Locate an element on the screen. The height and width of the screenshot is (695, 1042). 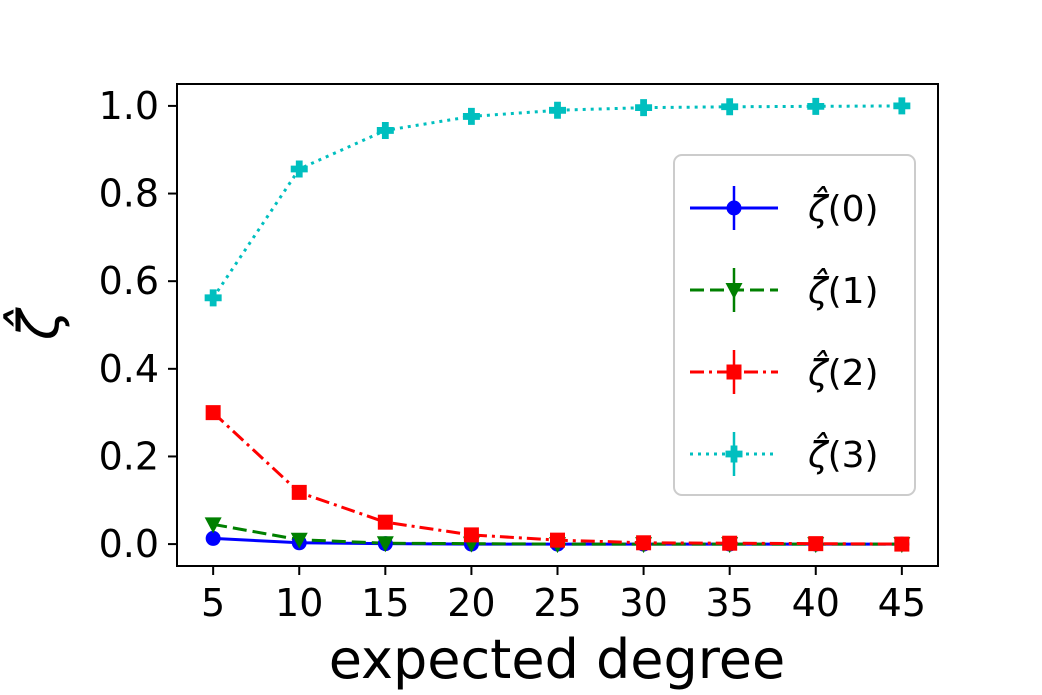
legend-frame is located at coordinates (794, 325).